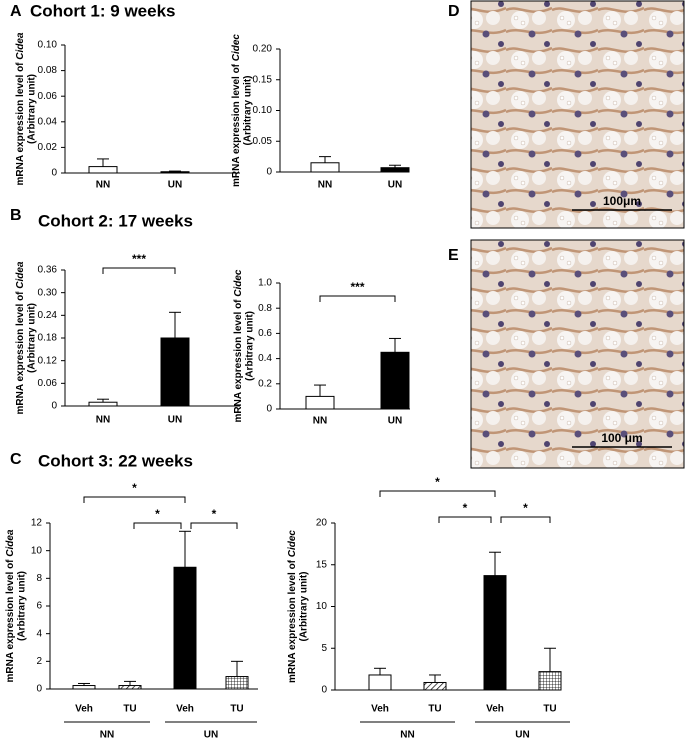  What do you see at coordinates (322, 606) in the screenshot?
I see `y-tick-label: 10` at bounding box center [322, 606].